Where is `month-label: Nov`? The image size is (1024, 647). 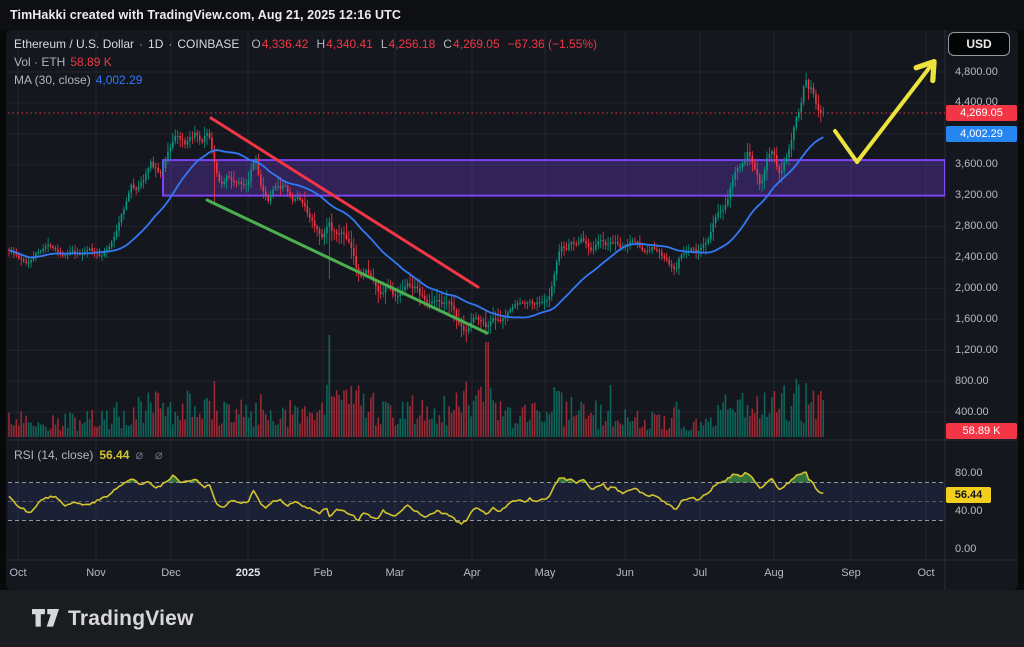
month-label: Nov is located at coordinates (96, 573).